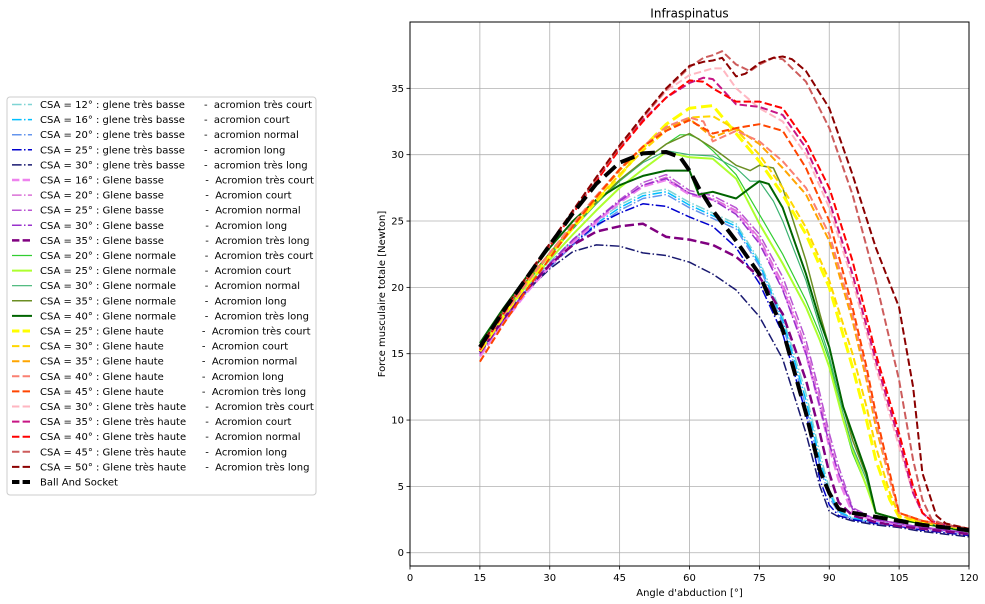 The image size is (985, 604). I want to click on x-tick-label-1: 15, so click(480, 578).